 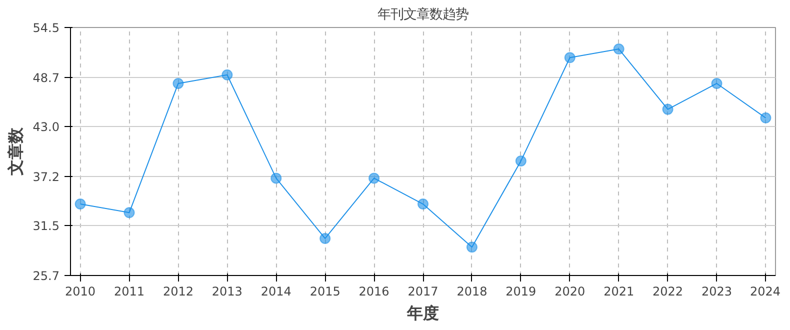 What do you see at coordinates (178, 291) in the screenshot?
I see `x-tick-label: 2012` at bounding box center [178, 291].